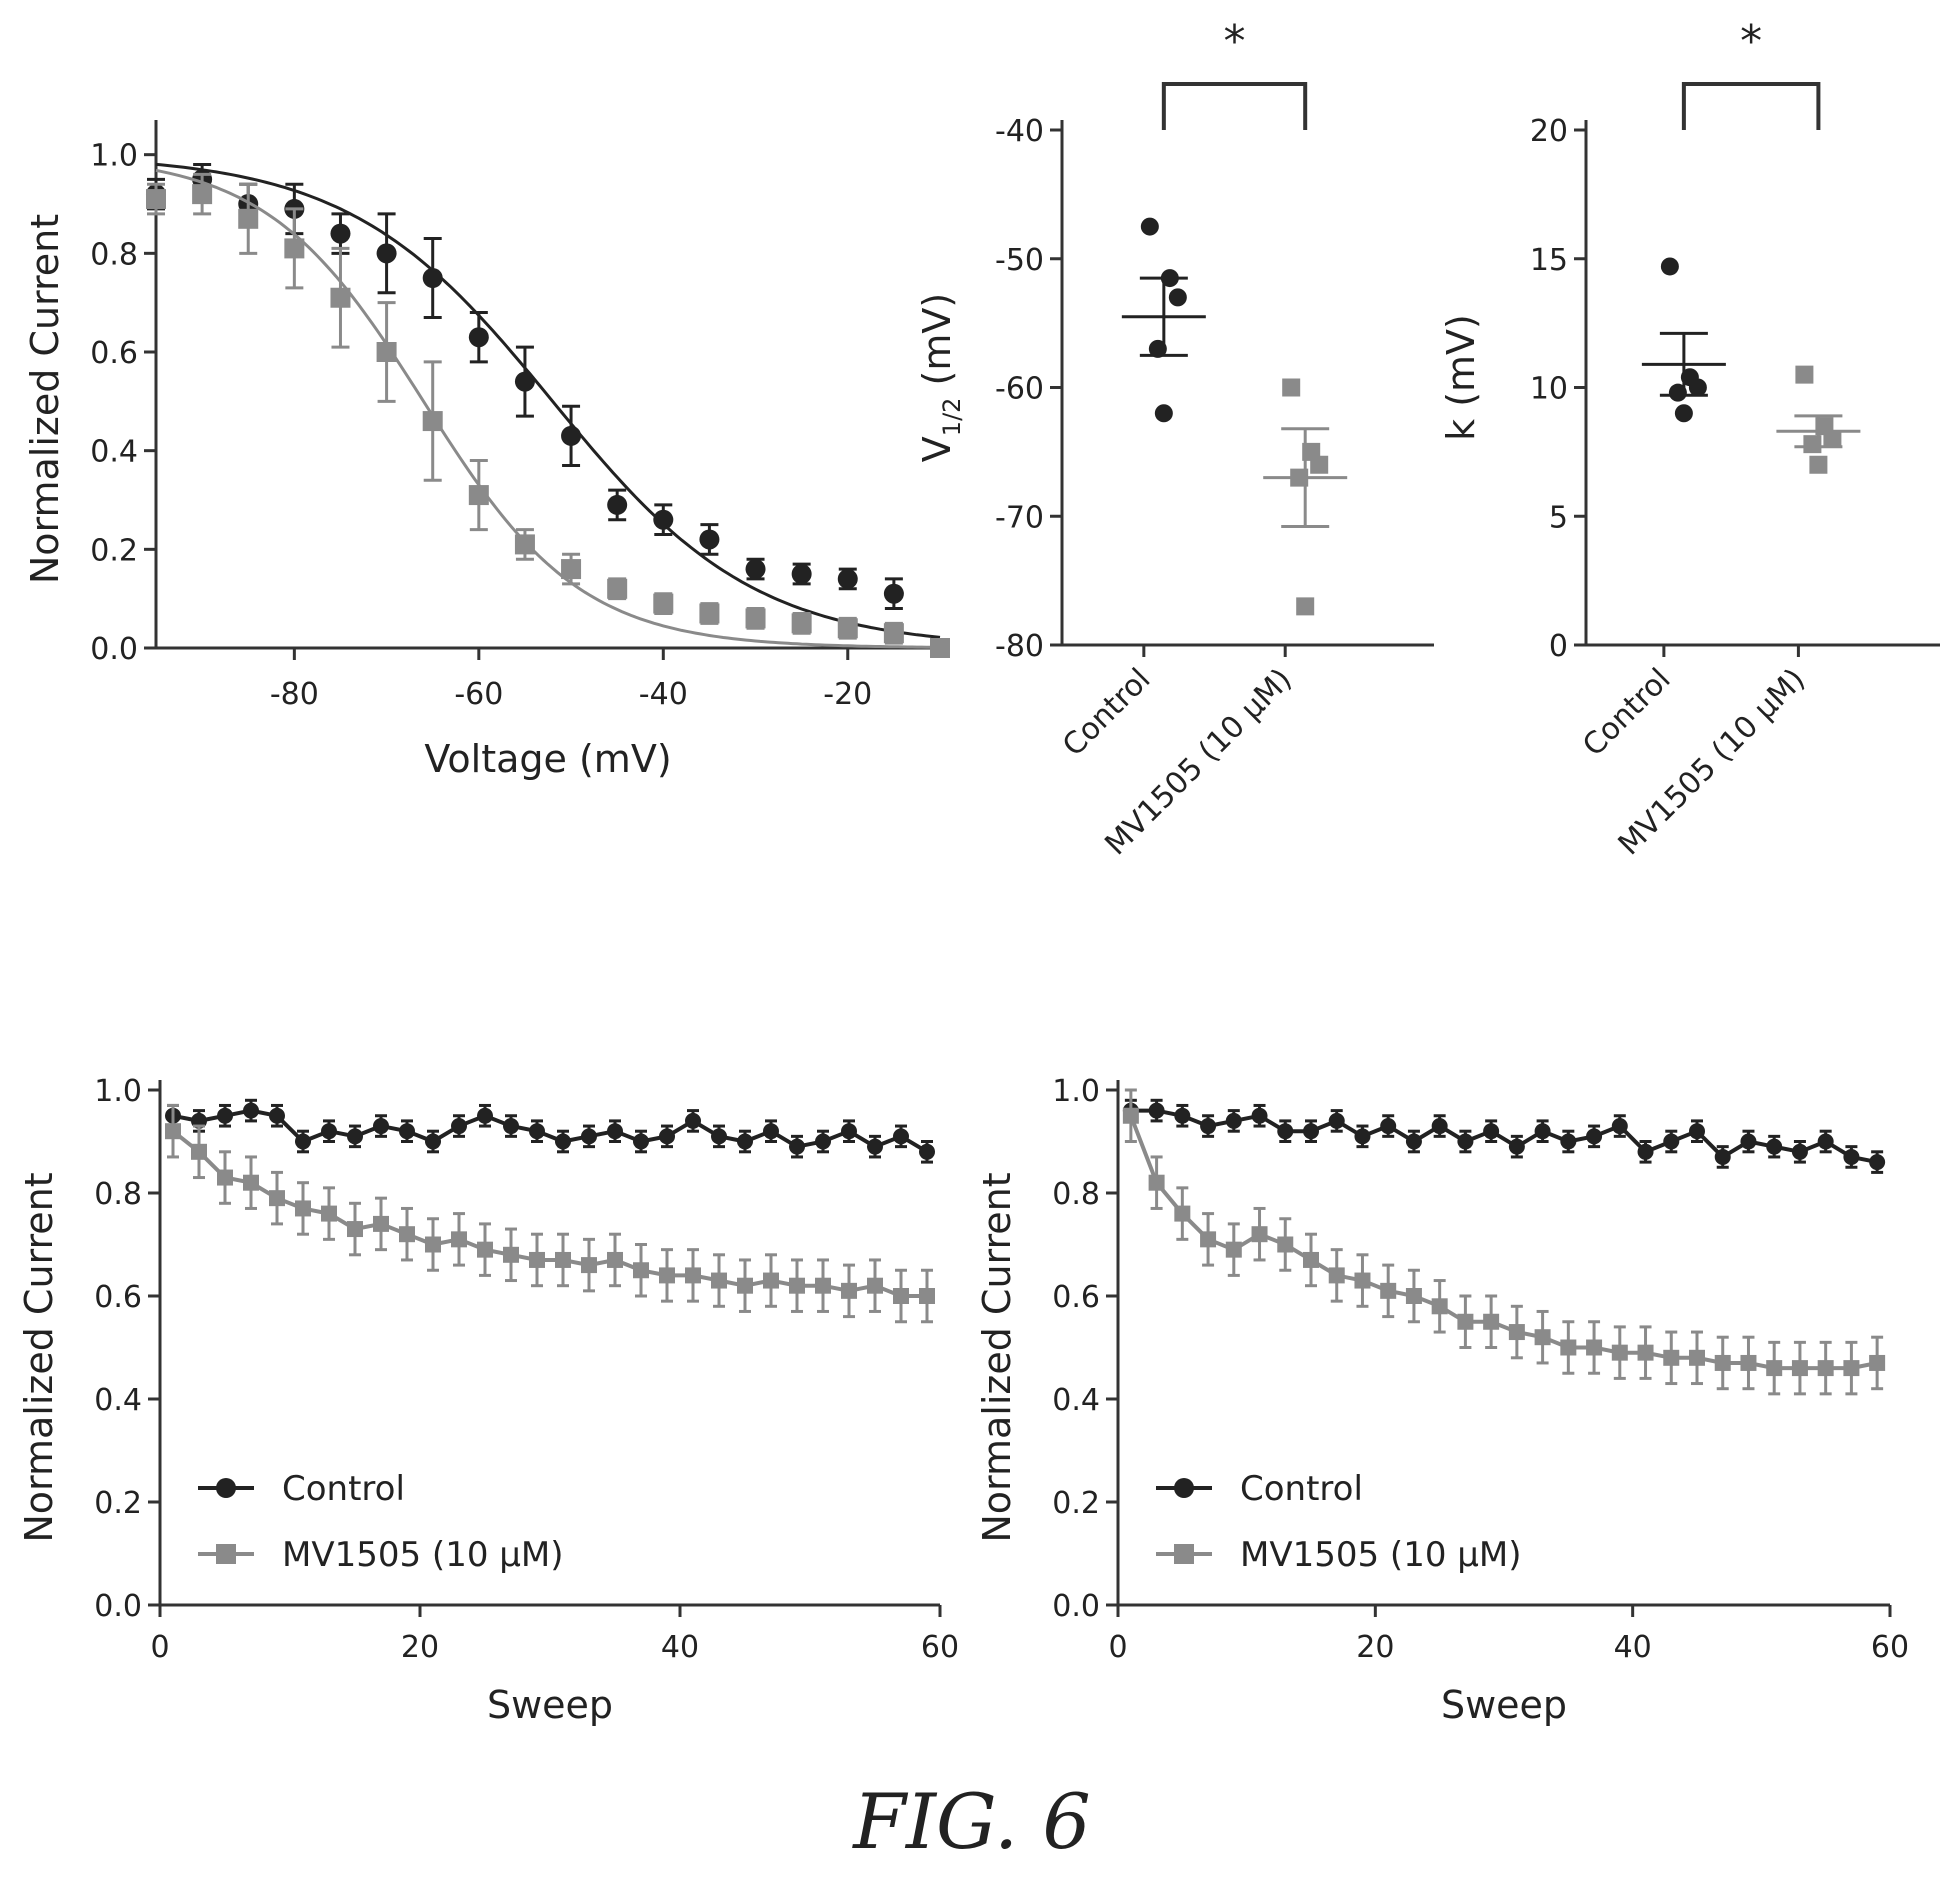 This screenshot has height=1896, width=1946. Describe the element at coordinates (663, 694) in the screenshot. I see `inactivation-x-tick-label: -40` at that location.